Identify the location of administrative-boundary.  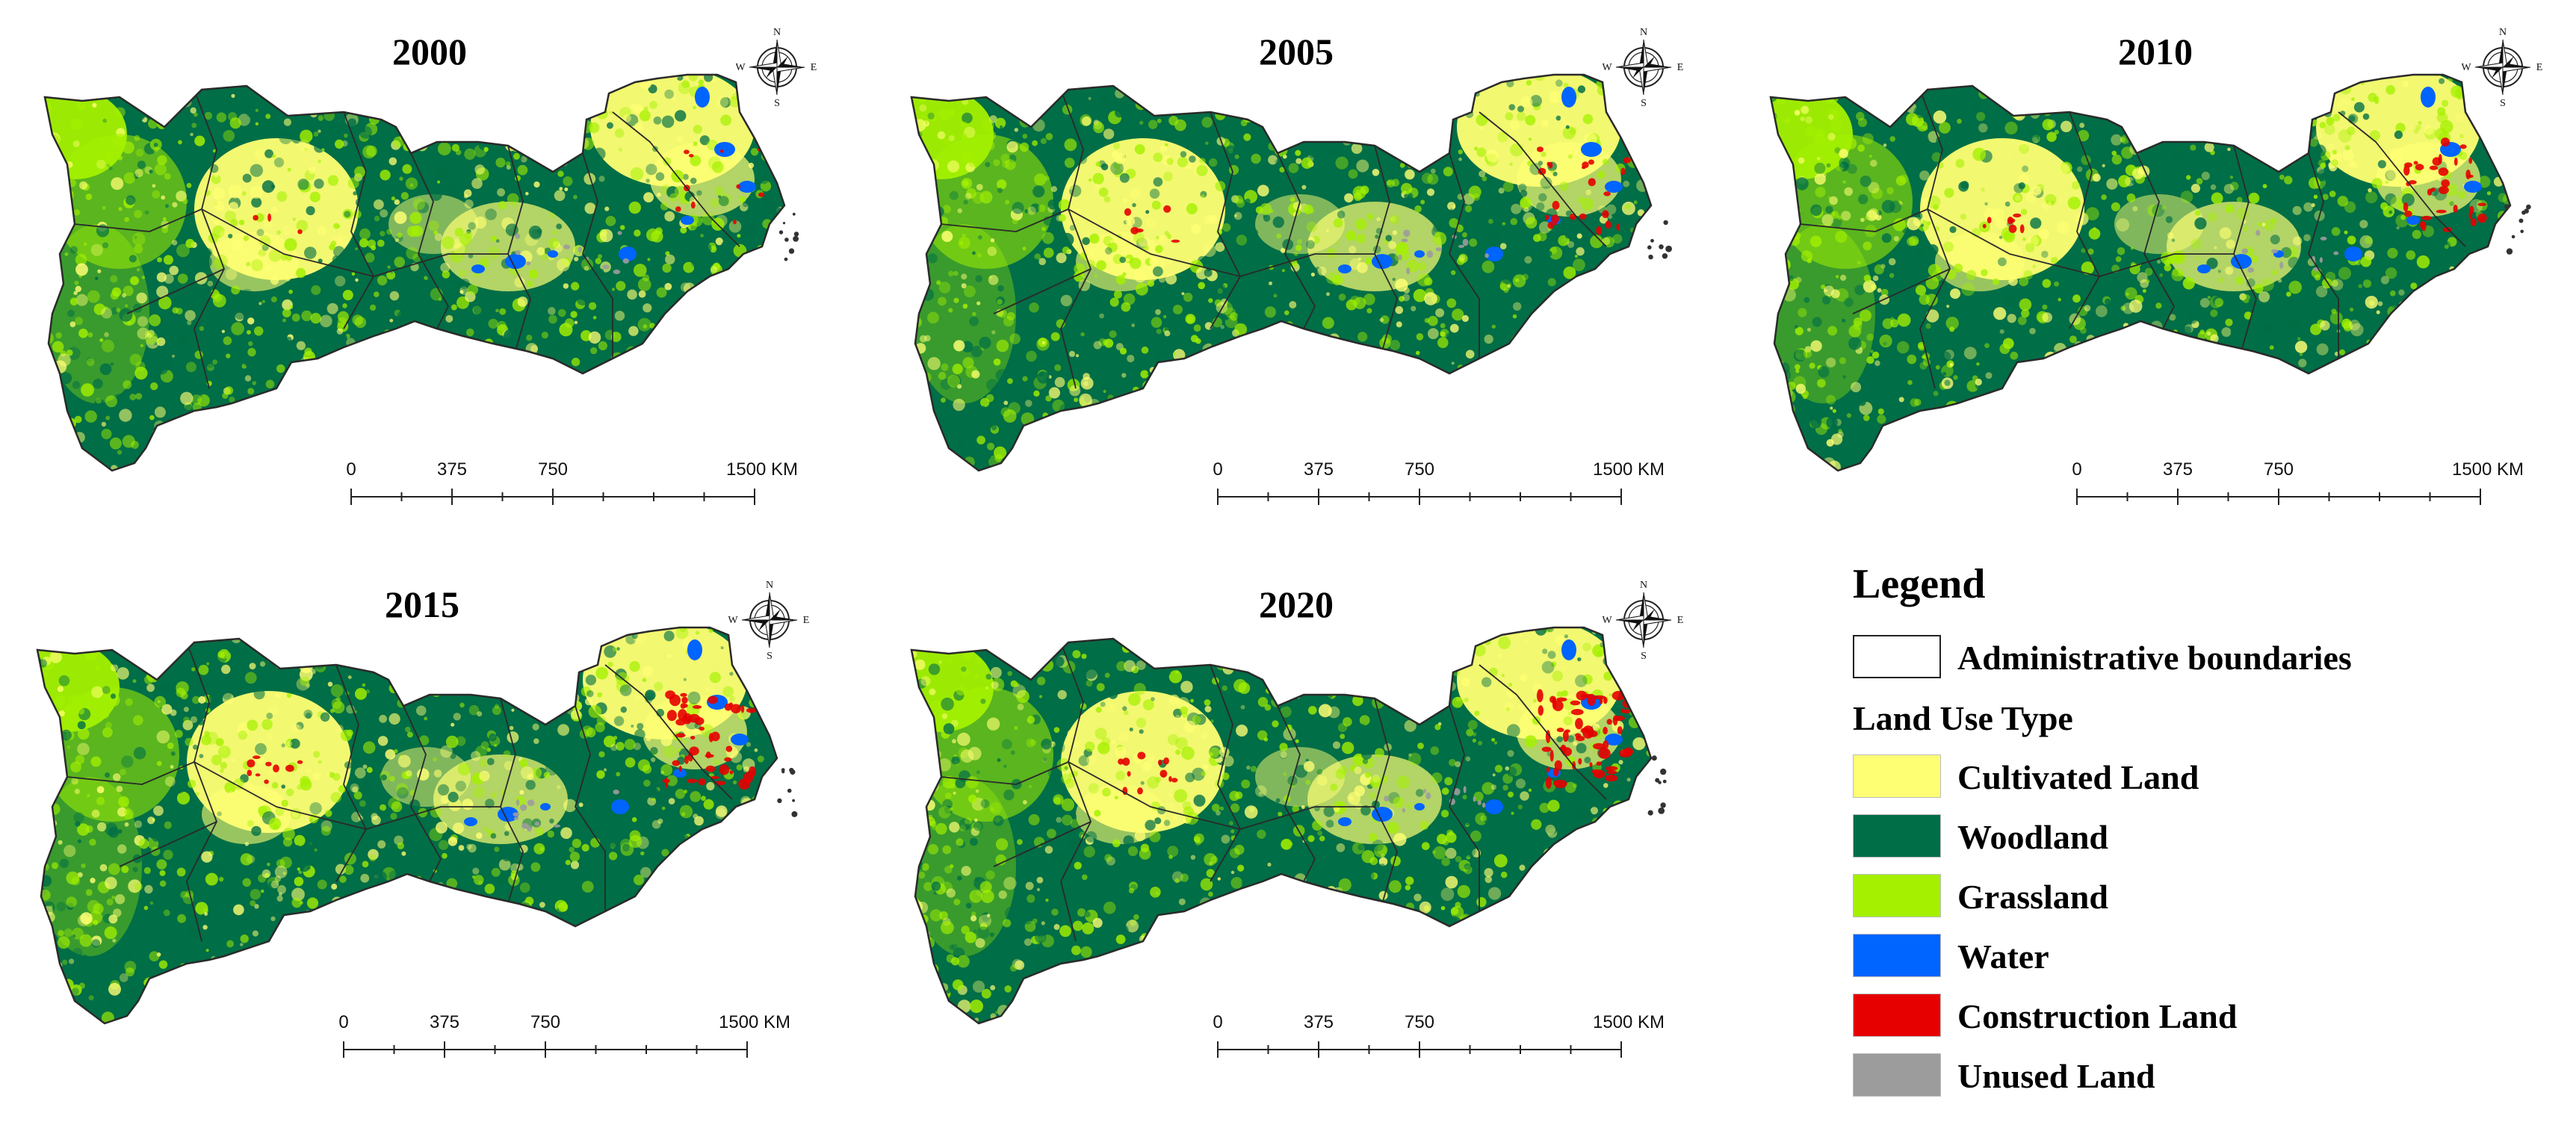
(209, 239).